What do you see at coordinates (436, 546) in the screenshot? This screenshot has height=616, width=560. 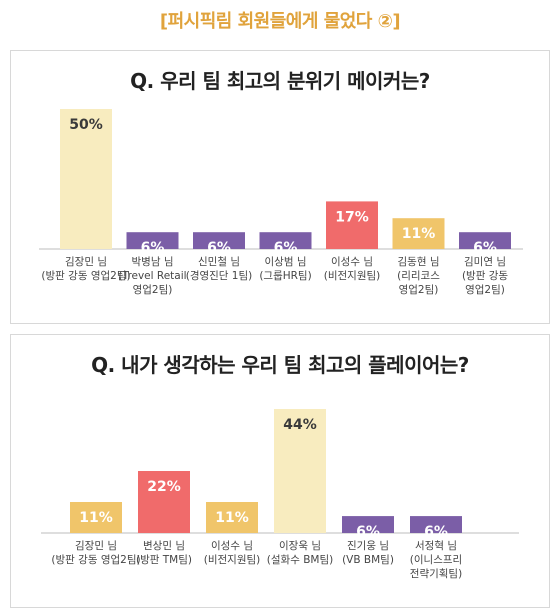 I see `x-tick-label: 서정혁 님` at bounding box center [436, 546].